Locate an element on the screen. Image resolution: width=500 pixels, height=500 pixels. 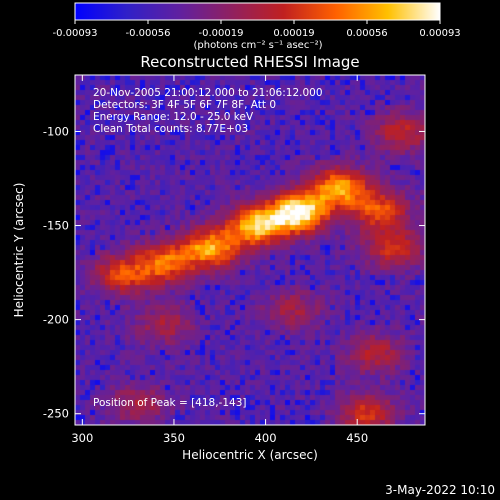
y-axis-label: Heliocentric Y (arcsec) is located at coordinates (19, 250).